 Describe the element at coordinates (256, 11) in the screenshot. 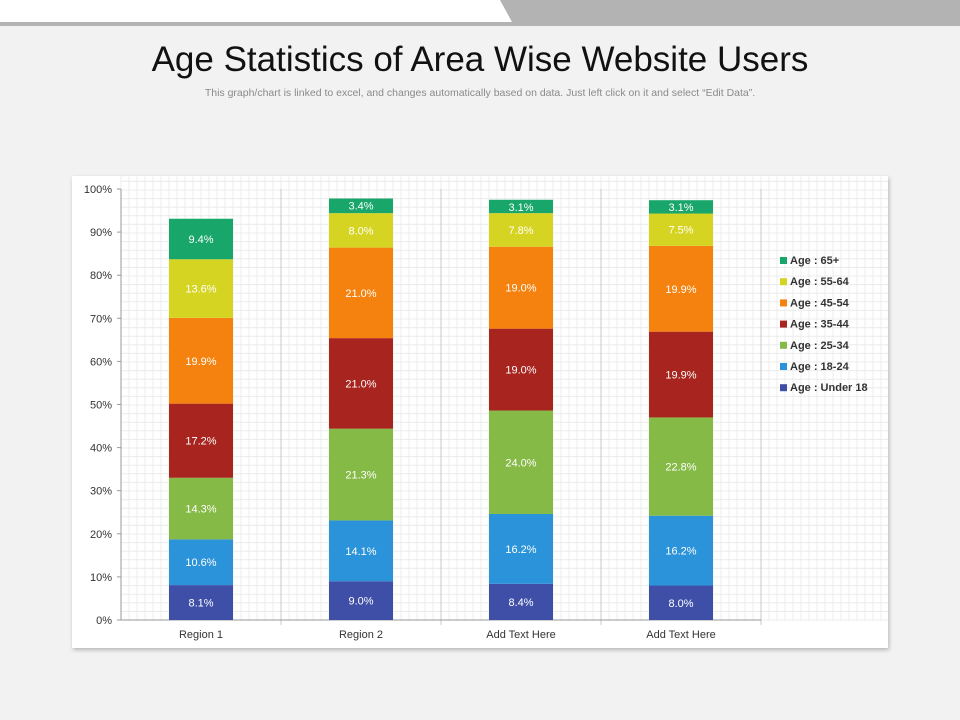

I see `top-bar-white-shape` at that location.